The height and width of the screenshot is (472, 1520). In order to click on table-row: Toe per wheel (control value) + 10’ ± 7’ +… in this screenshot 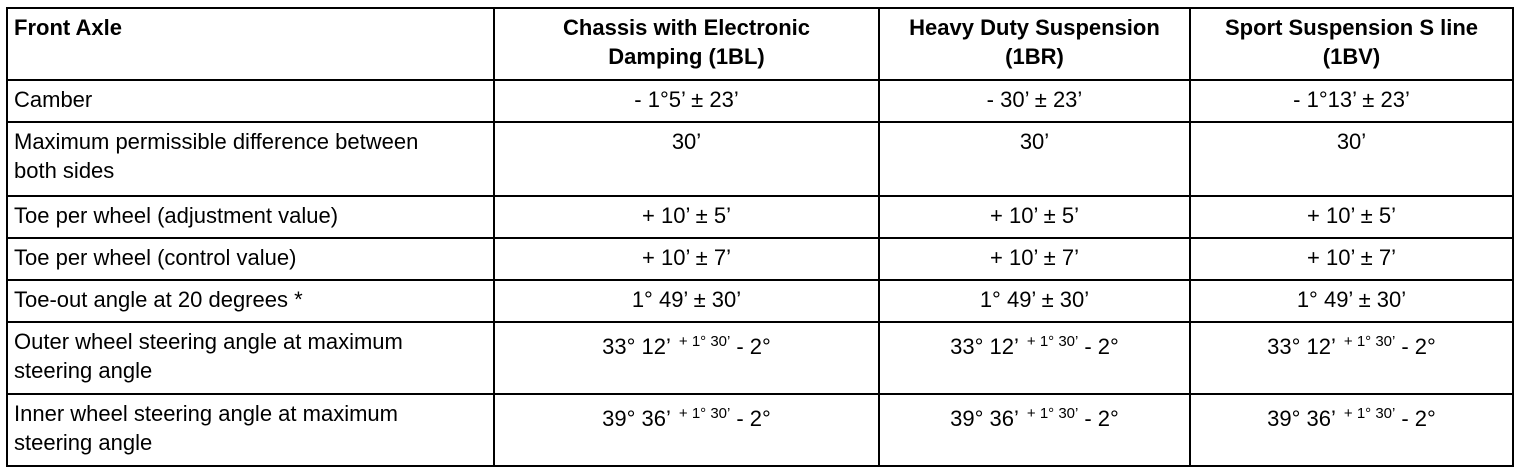, I will do `click(760, 259)`.